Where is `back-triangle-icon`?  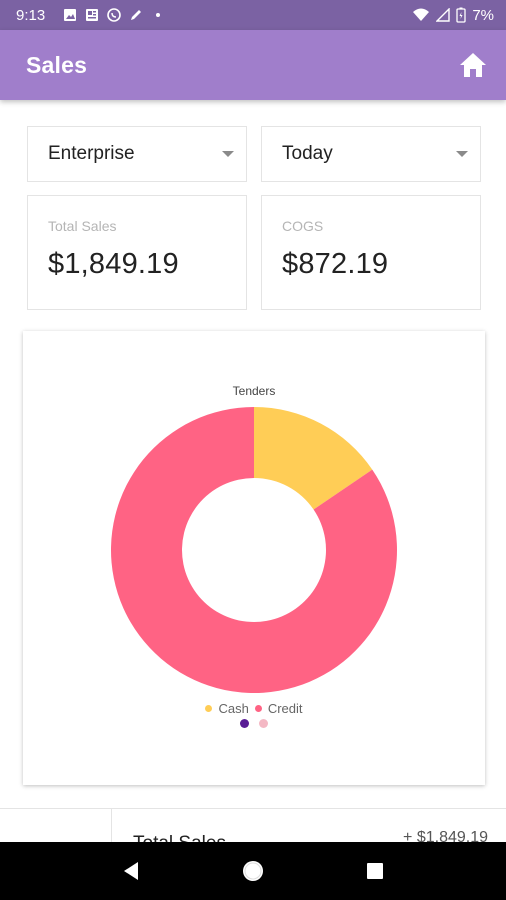
back-triangle-icon is located at coordinates (131, 871).